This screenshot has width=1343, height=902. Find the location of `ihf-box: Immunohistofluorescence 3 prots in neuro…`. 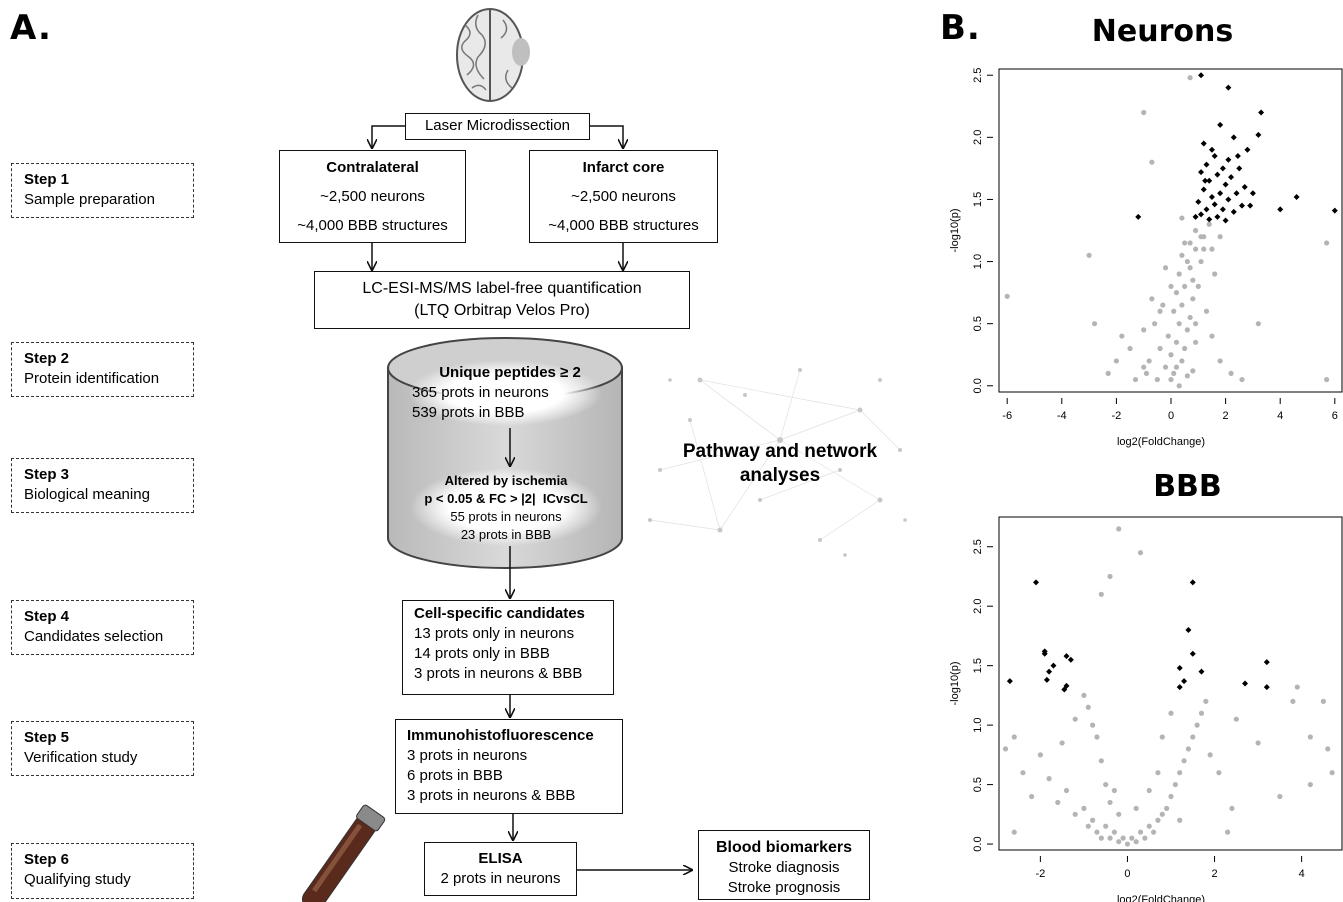

ihf-box: Immunohistofluorescence 3 prots in neuro… is located at coordinates (509, 766).